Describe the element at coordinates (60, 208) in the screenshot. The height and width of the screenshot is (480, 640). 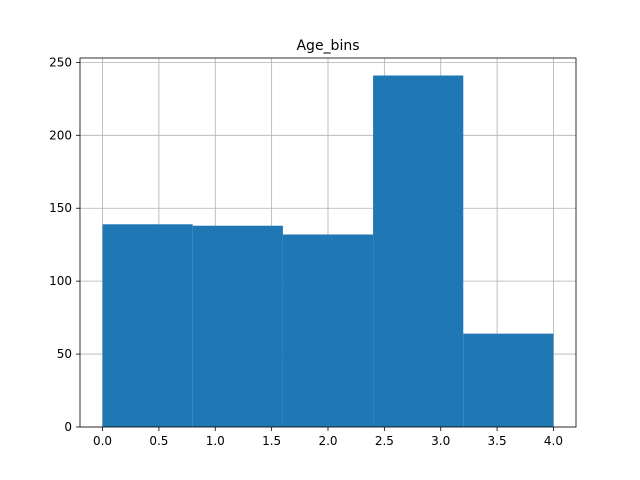
I see `y-tick-label: 150` at that location.